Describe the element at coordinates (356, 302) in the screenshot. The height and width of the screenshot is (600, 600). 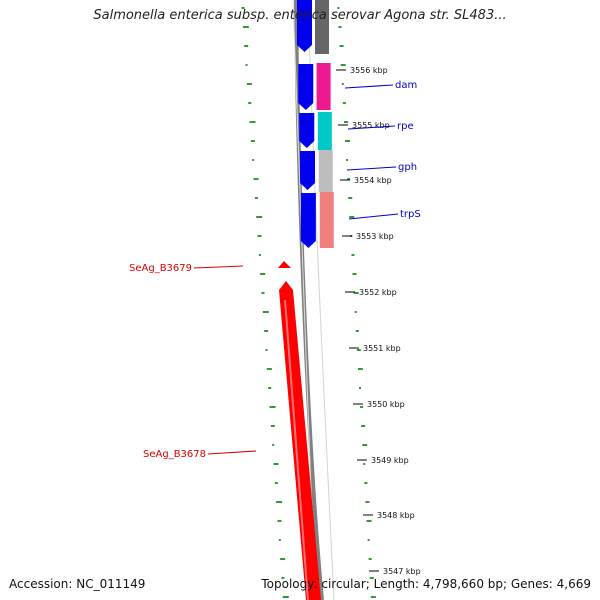
I see `gc-content-track-right` at that location.